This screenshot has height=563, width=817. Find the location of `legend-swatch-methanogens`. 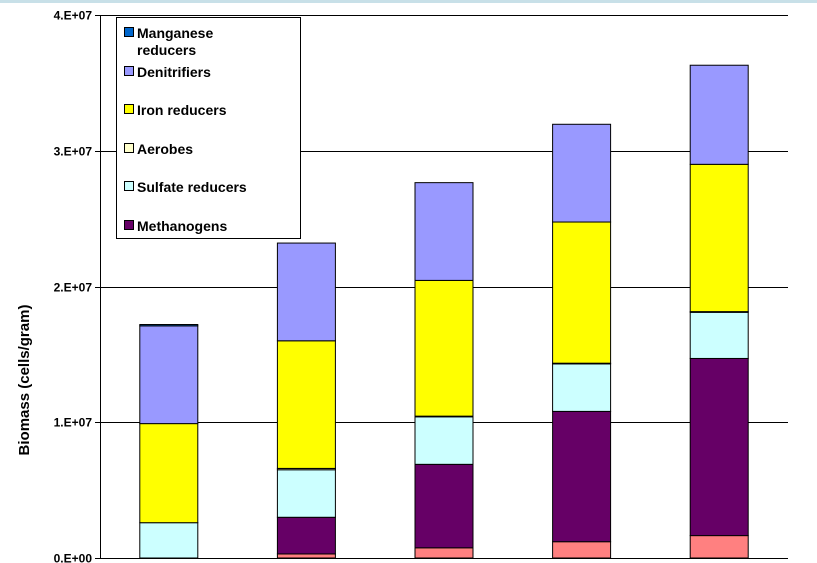

legend-swatch-methanogens is located at coordinates (129, 225).